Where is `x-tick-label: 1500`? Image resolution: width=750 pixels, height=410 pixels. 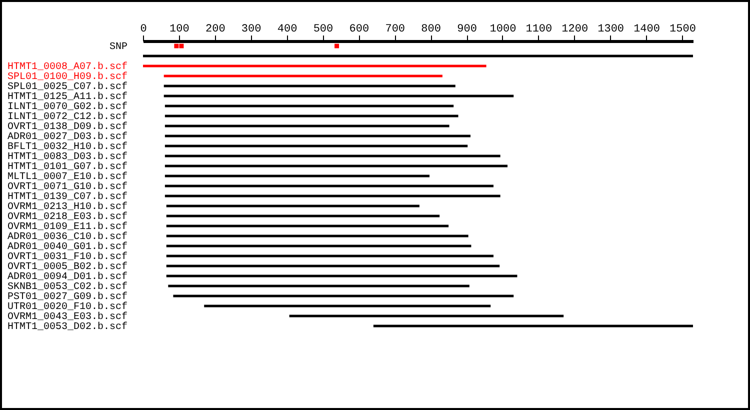 x-tick-label: 1500 is located at coordinates (683, 30).